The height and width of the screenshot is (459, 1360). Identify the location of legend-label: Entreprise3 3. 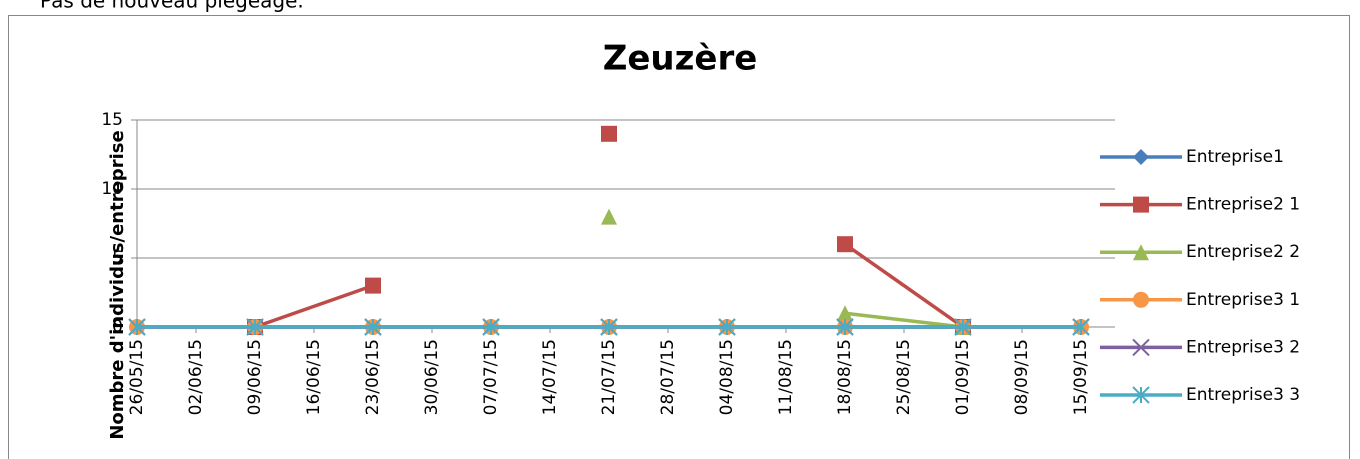
(1243, 395).